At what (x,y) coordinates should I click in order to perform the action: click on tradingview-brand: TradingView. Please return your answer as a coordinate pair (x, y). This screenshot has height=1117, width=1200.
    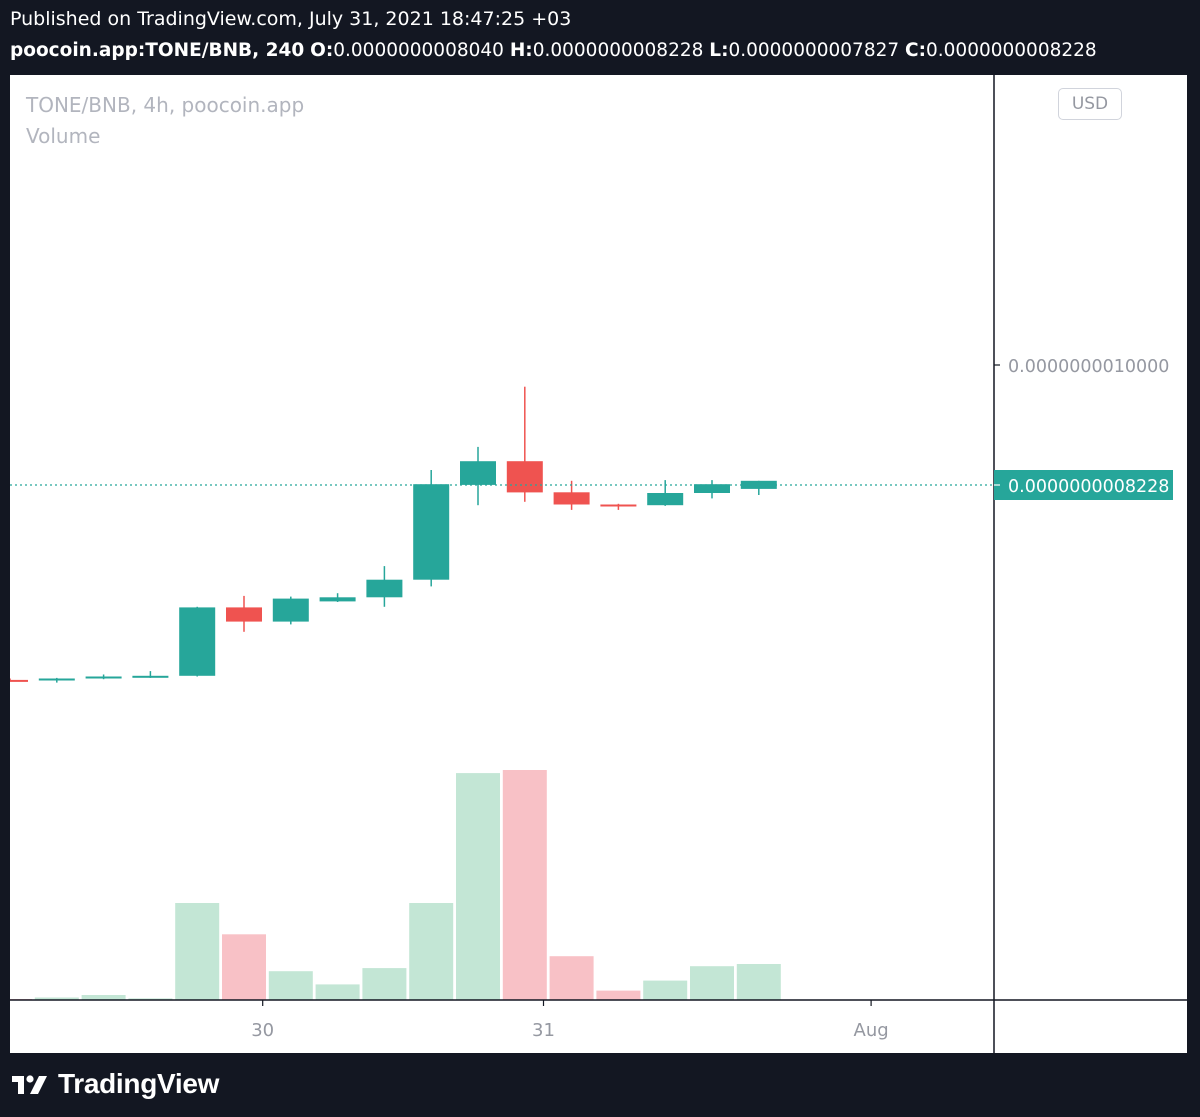
    Looking at the image, I should click on (139, 1083).